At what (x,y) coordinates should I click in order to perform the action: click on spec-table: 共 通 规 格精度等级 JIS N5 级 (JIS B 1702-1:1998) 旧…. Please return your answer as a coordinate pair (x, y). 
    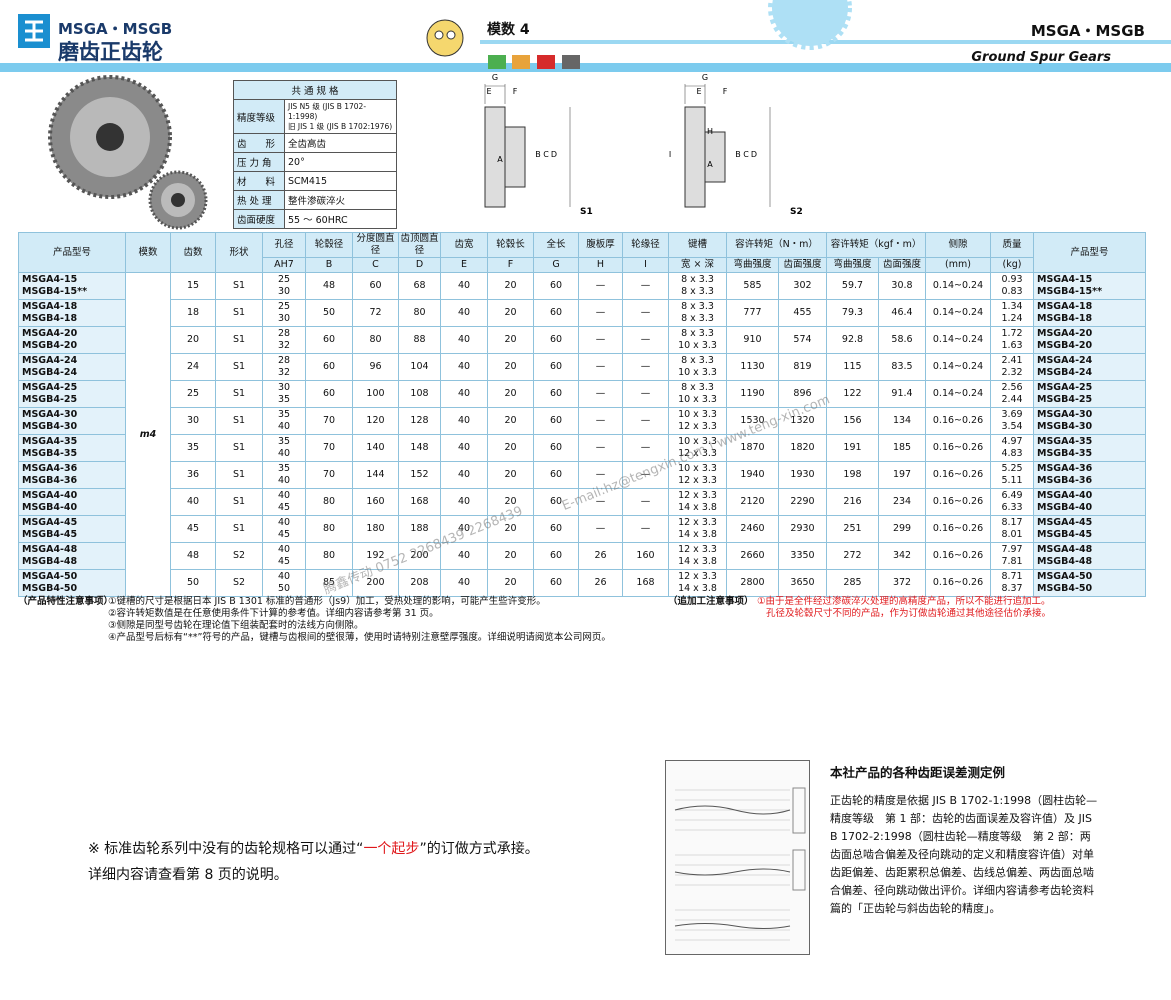
    Looking at the image, I should click on (315, 154).